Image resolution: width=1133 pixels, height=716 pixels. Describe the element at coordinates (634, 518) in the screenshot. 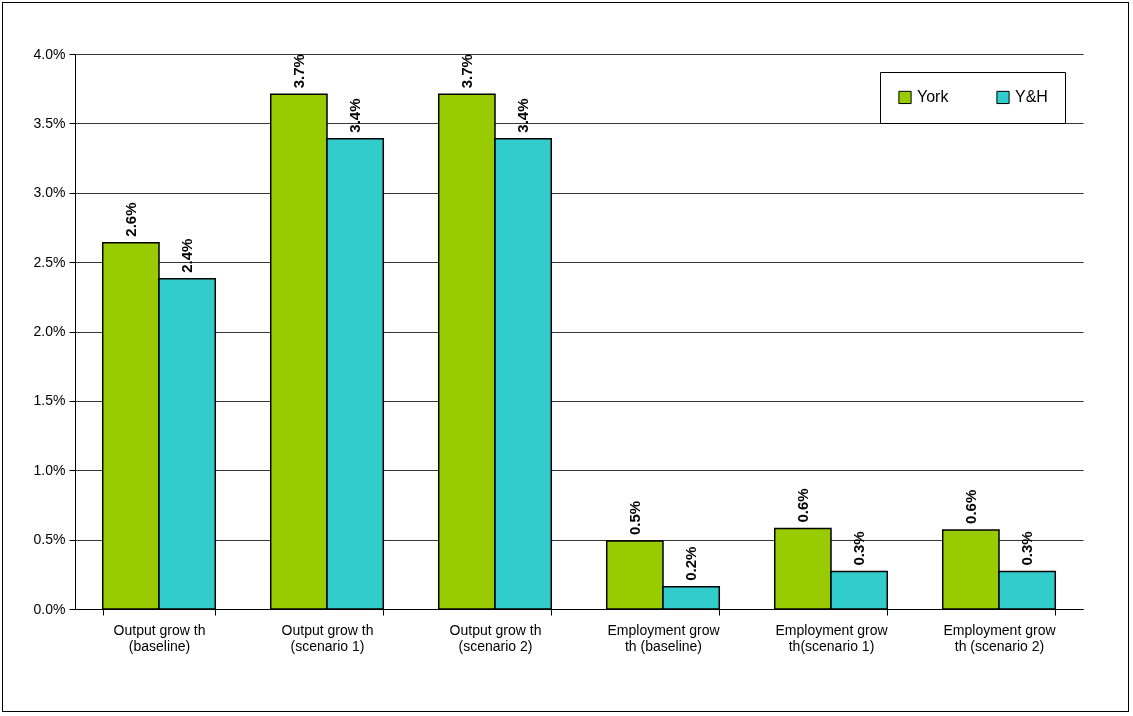

I see `data-label: 0.5%` at that location.